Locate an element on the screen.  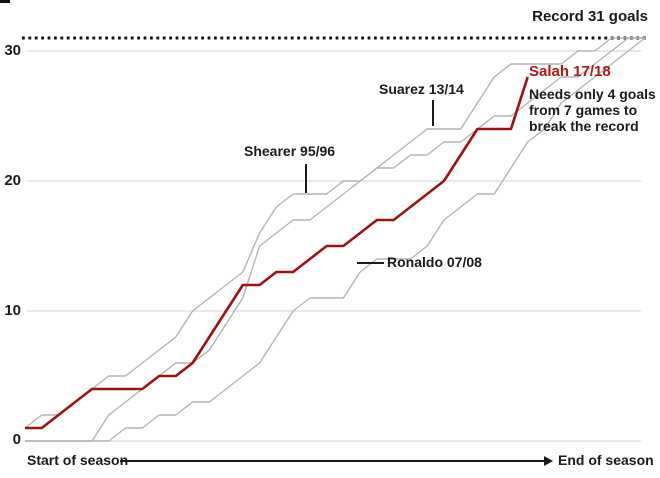
record-label: Record 31 goals is located at coordinates (590, 16).